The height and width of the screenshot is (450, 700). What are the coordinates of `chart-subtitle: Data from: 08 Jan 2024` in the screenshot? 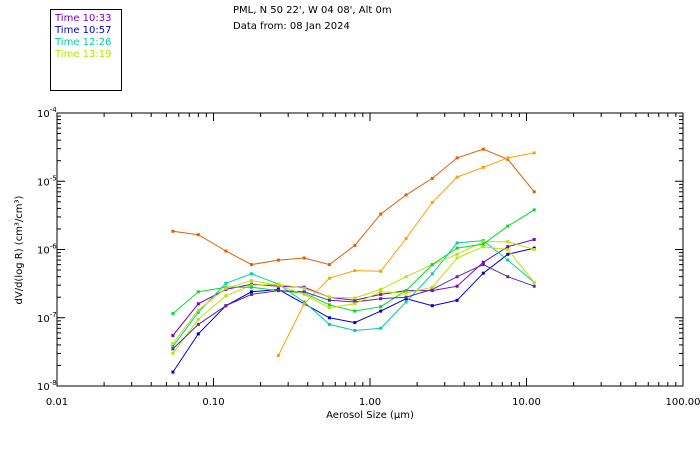 It's located at (291, 26).